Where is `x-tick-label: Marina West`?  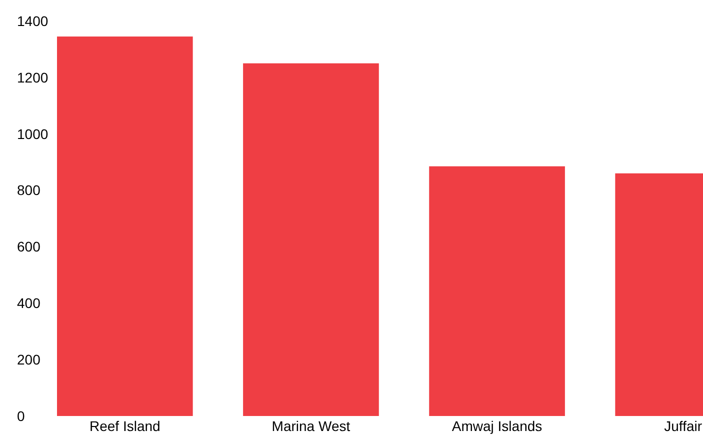 x-tick-label: Marina West is located at coordinates (311, 426).